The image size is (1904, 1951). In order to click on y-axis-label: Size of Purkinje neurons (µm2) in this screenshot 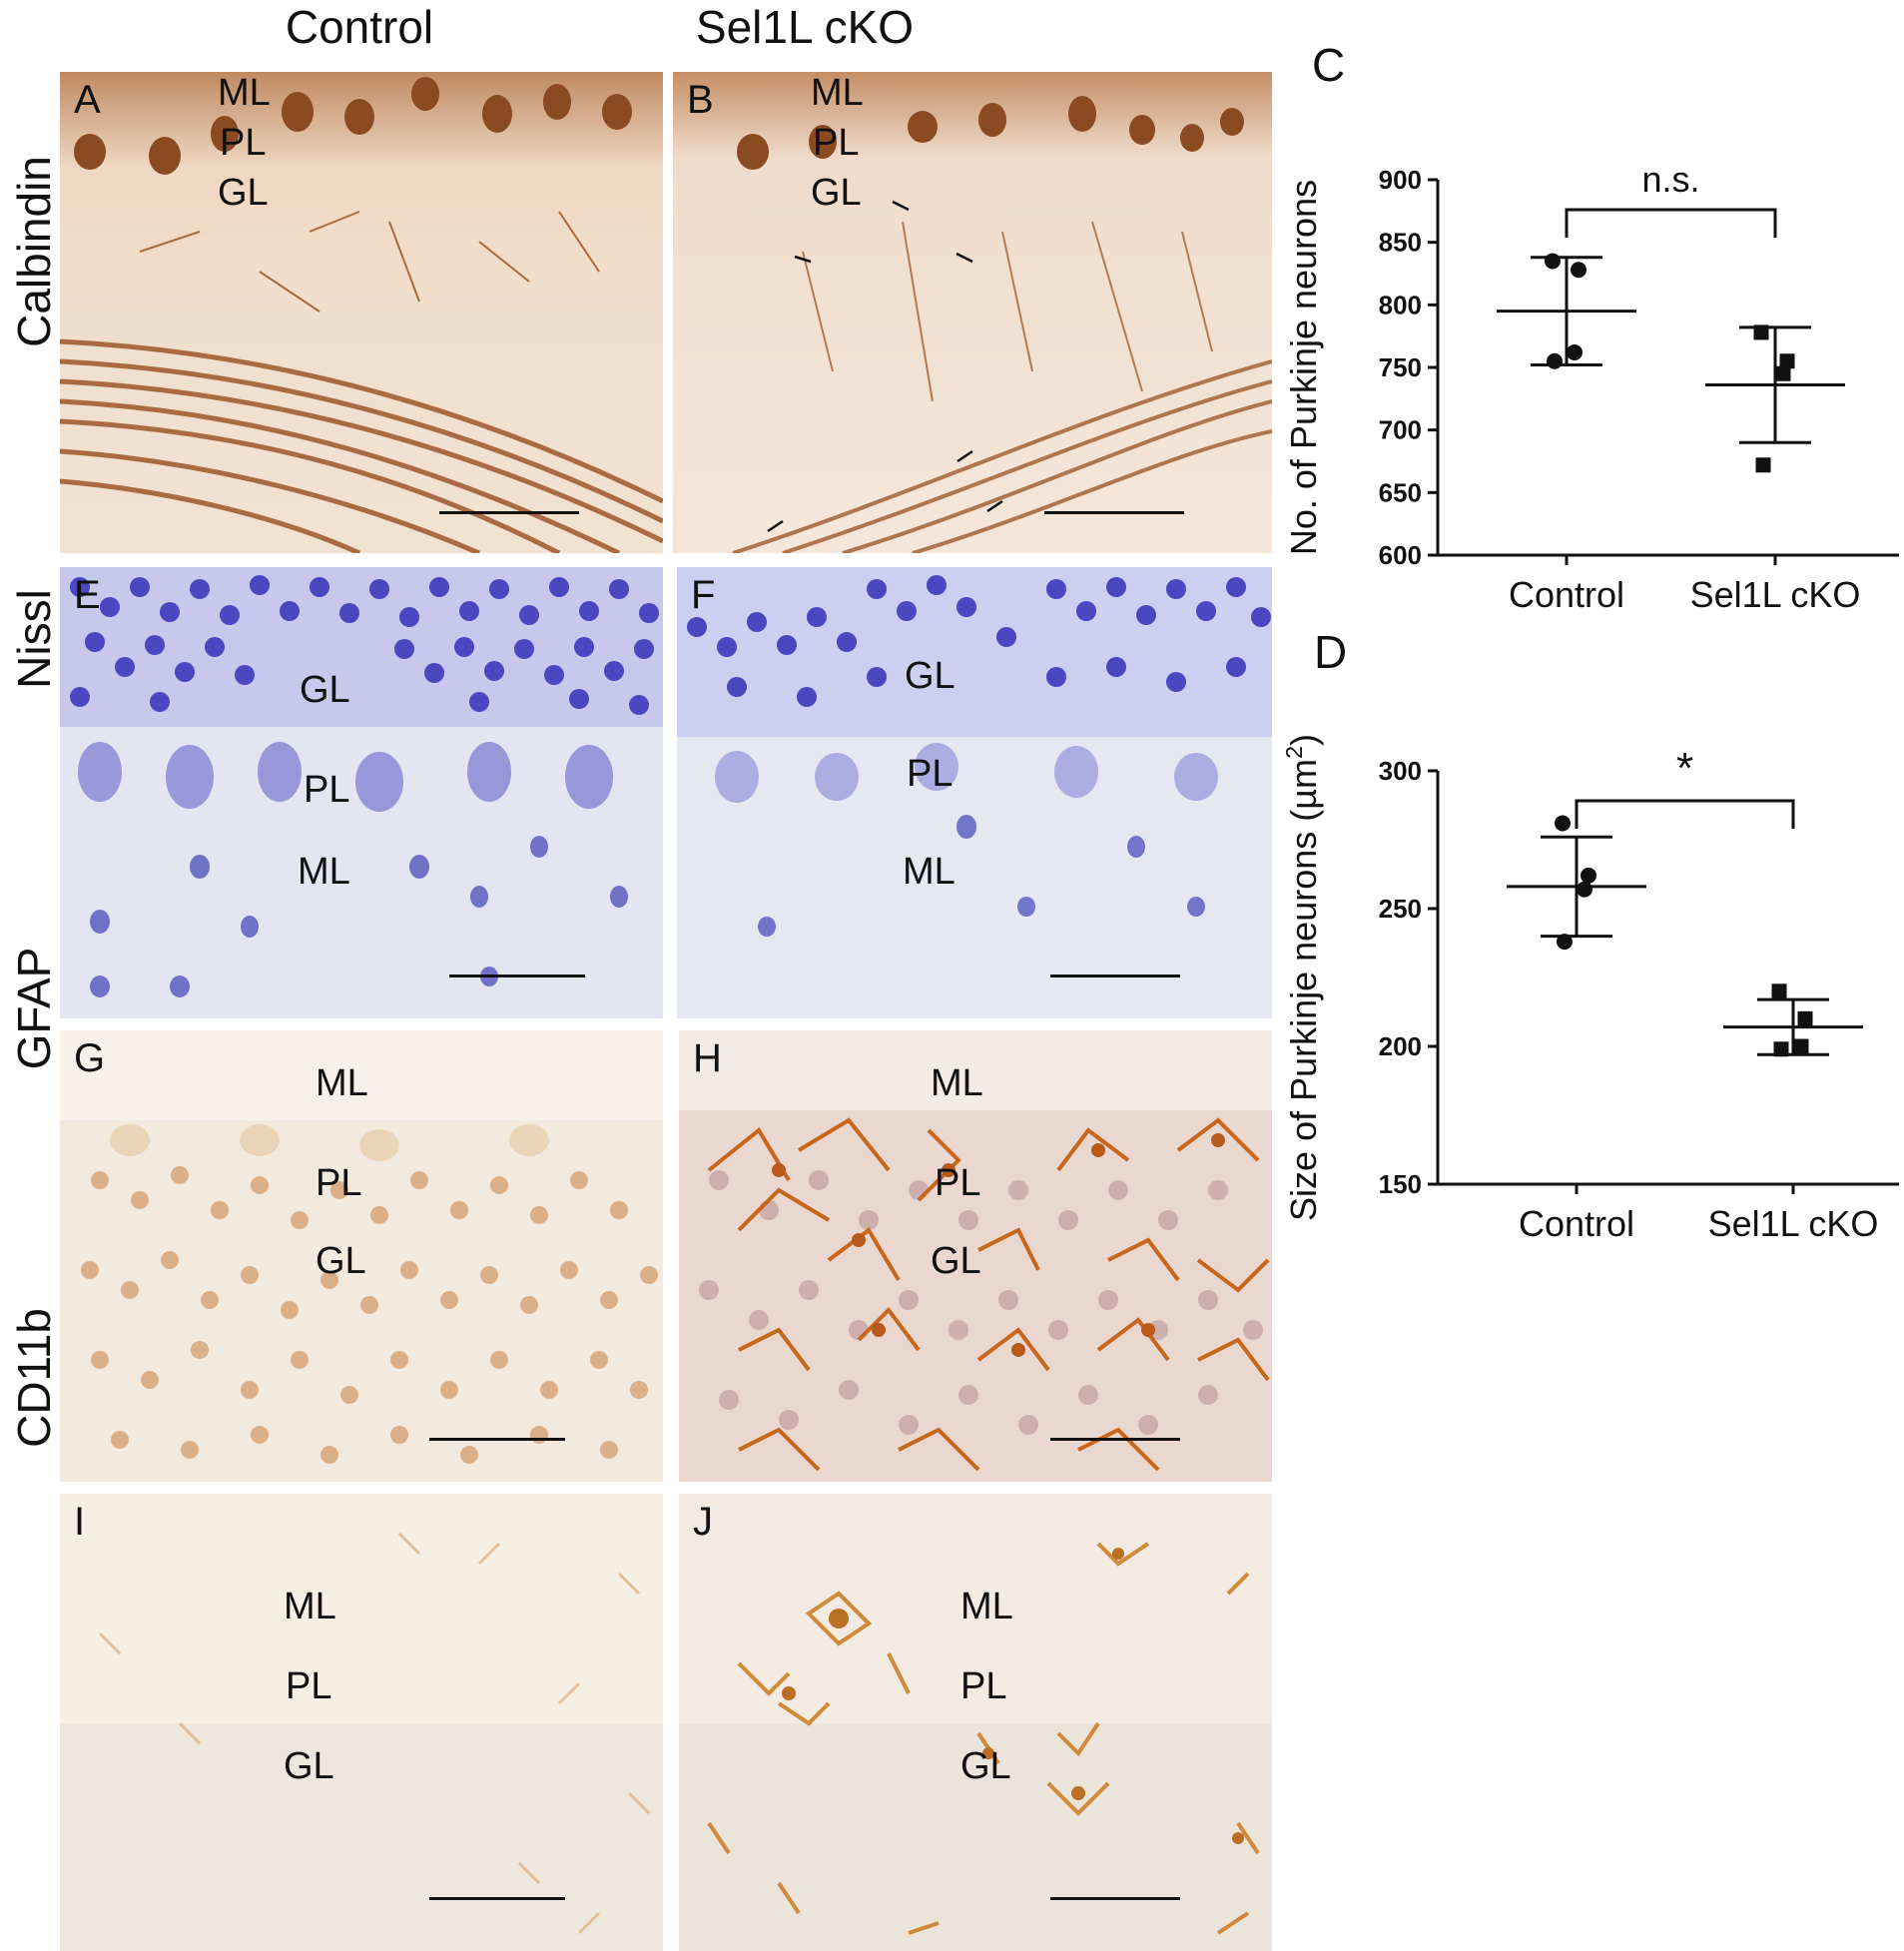, I will do `click(1302, 978)`.